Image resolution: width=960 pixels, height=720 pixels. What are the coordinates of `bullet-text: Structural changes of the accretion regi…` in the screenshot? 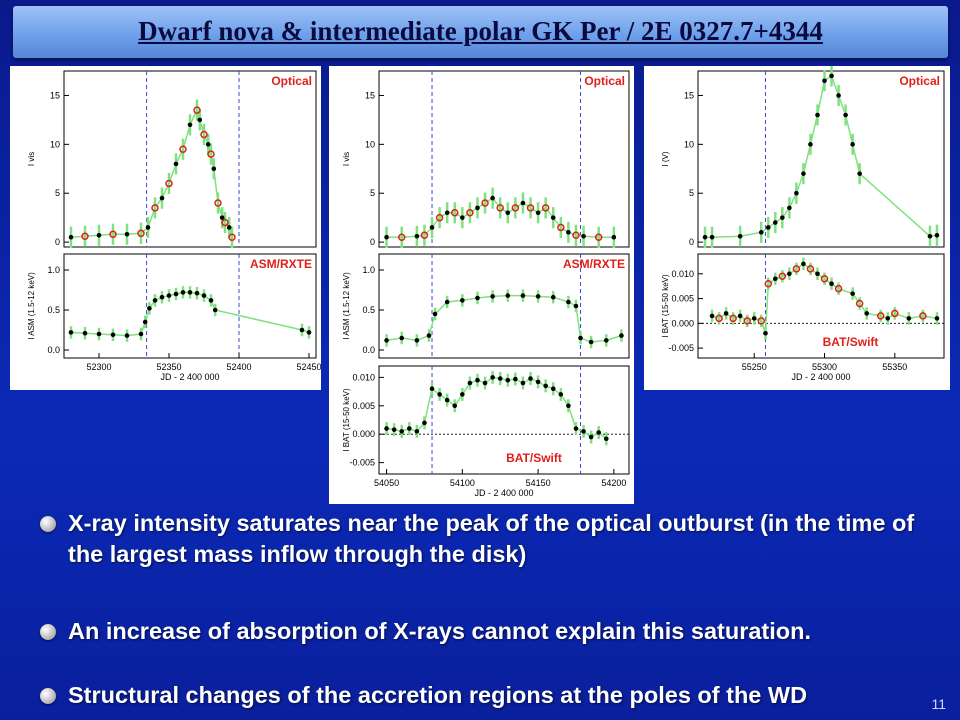 It's located at (438, 695).